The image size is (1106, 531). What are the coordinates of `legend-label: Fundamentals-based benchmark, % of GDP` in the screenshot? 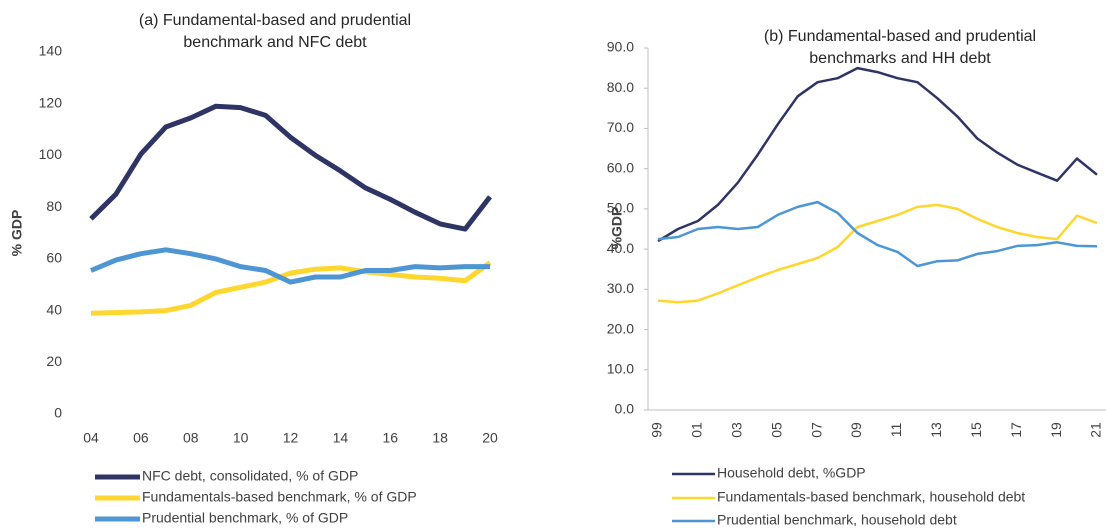 It's located at (279, 497).